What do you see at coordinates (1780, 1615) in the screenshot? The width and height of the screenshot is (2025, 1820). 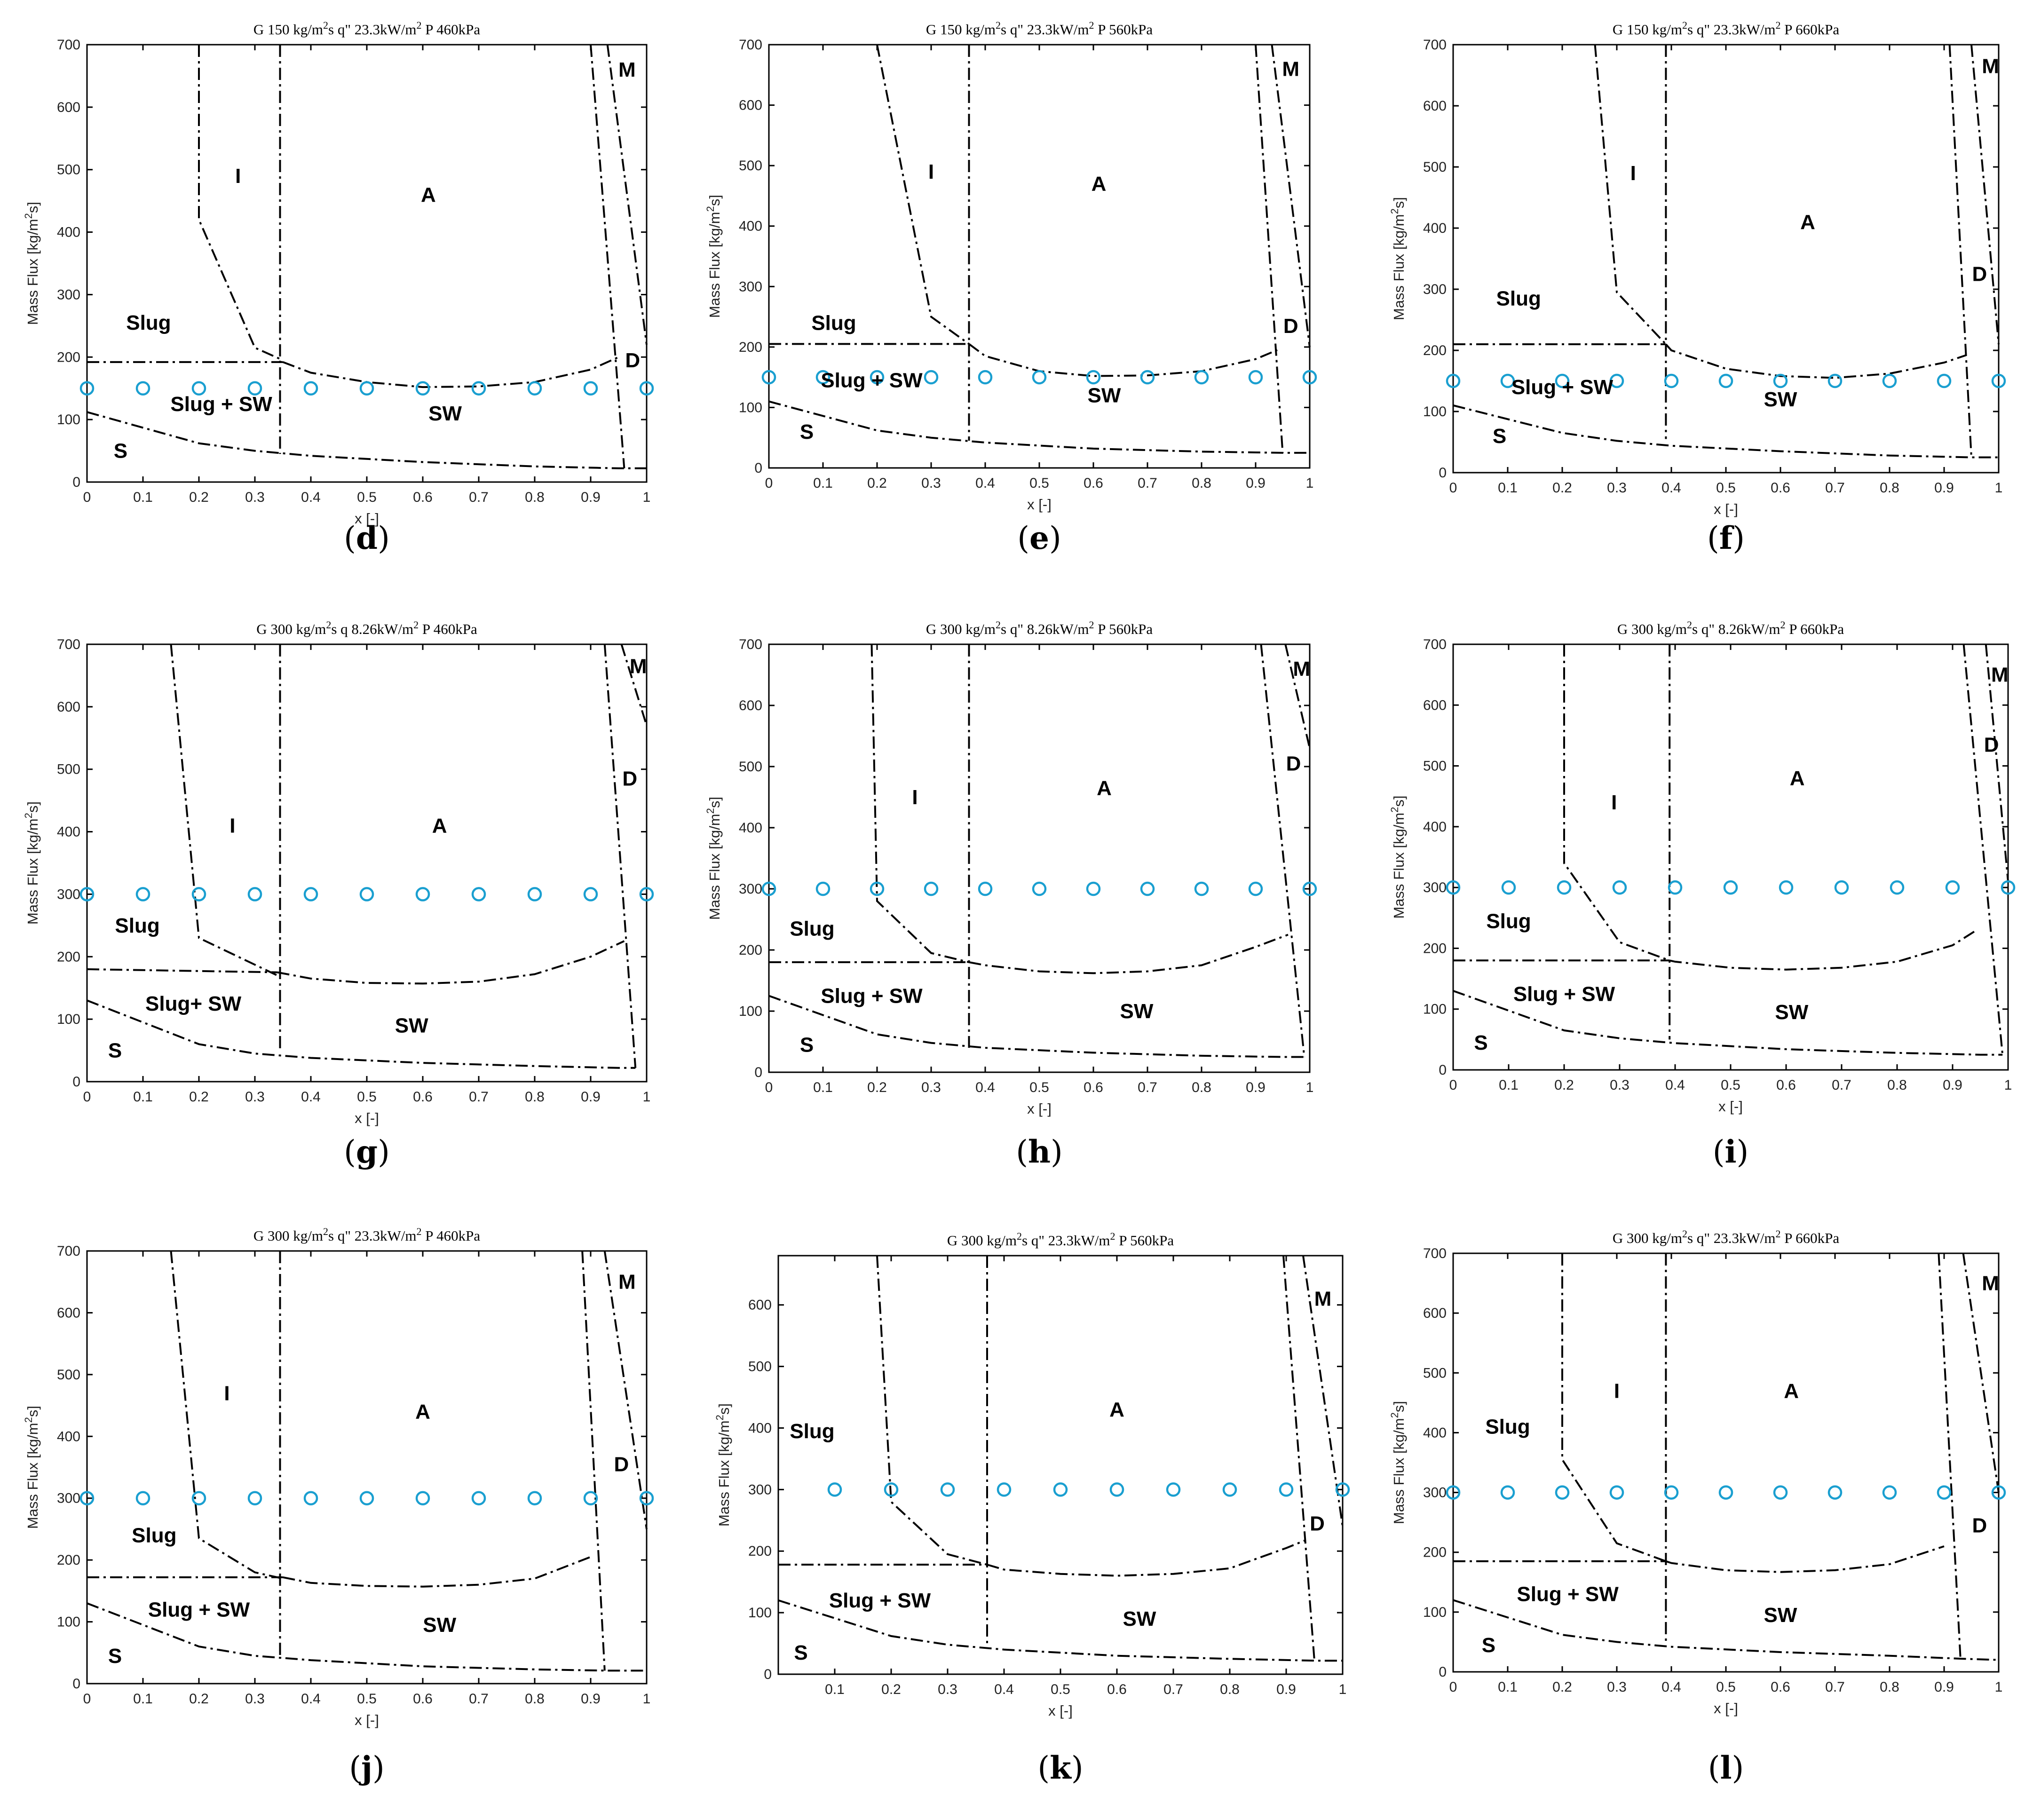 I see `region-label: SW` at bounding box center [1780, 1615].